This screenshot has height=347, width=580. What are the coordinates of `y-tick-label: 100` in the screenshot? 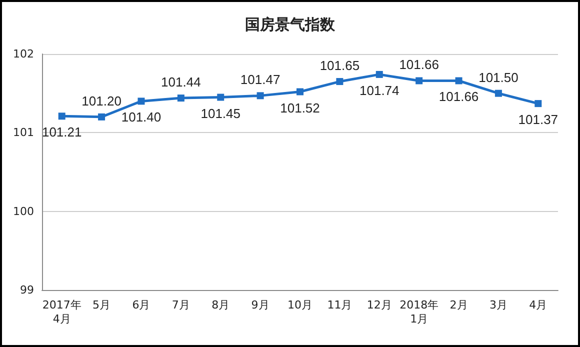 It's located at (23, 211).